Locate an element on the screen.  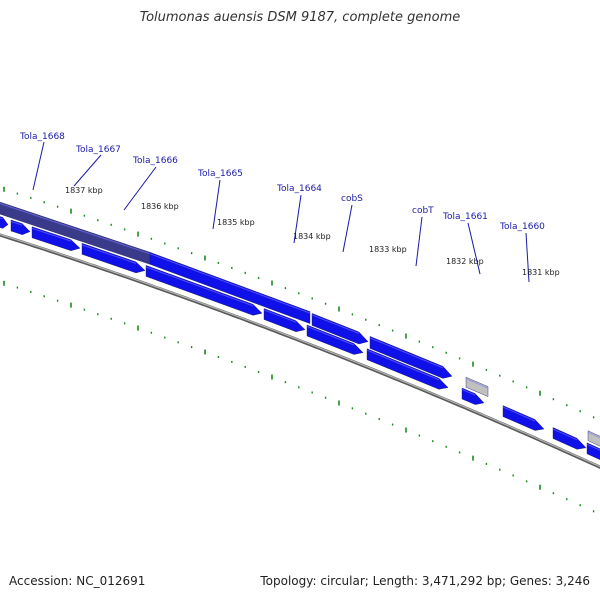
gene-label: Tola_1664 is located at coordinates (299, 189).